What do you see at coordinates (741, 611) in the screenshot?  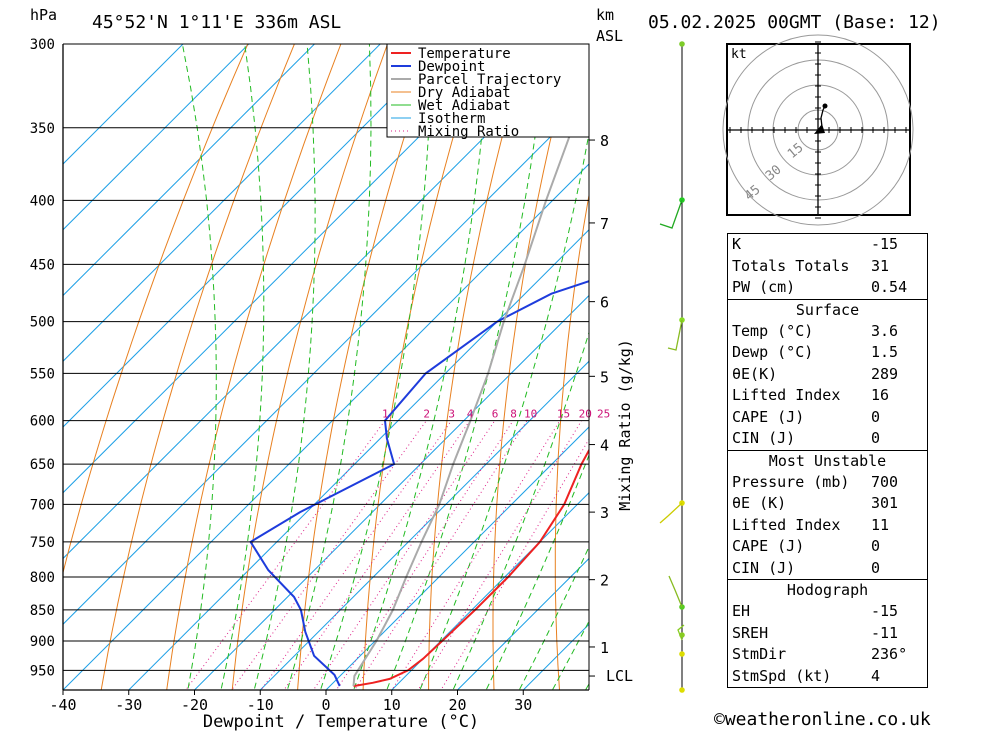 I see `eh-label: EH` at bounding box center [741, 611].